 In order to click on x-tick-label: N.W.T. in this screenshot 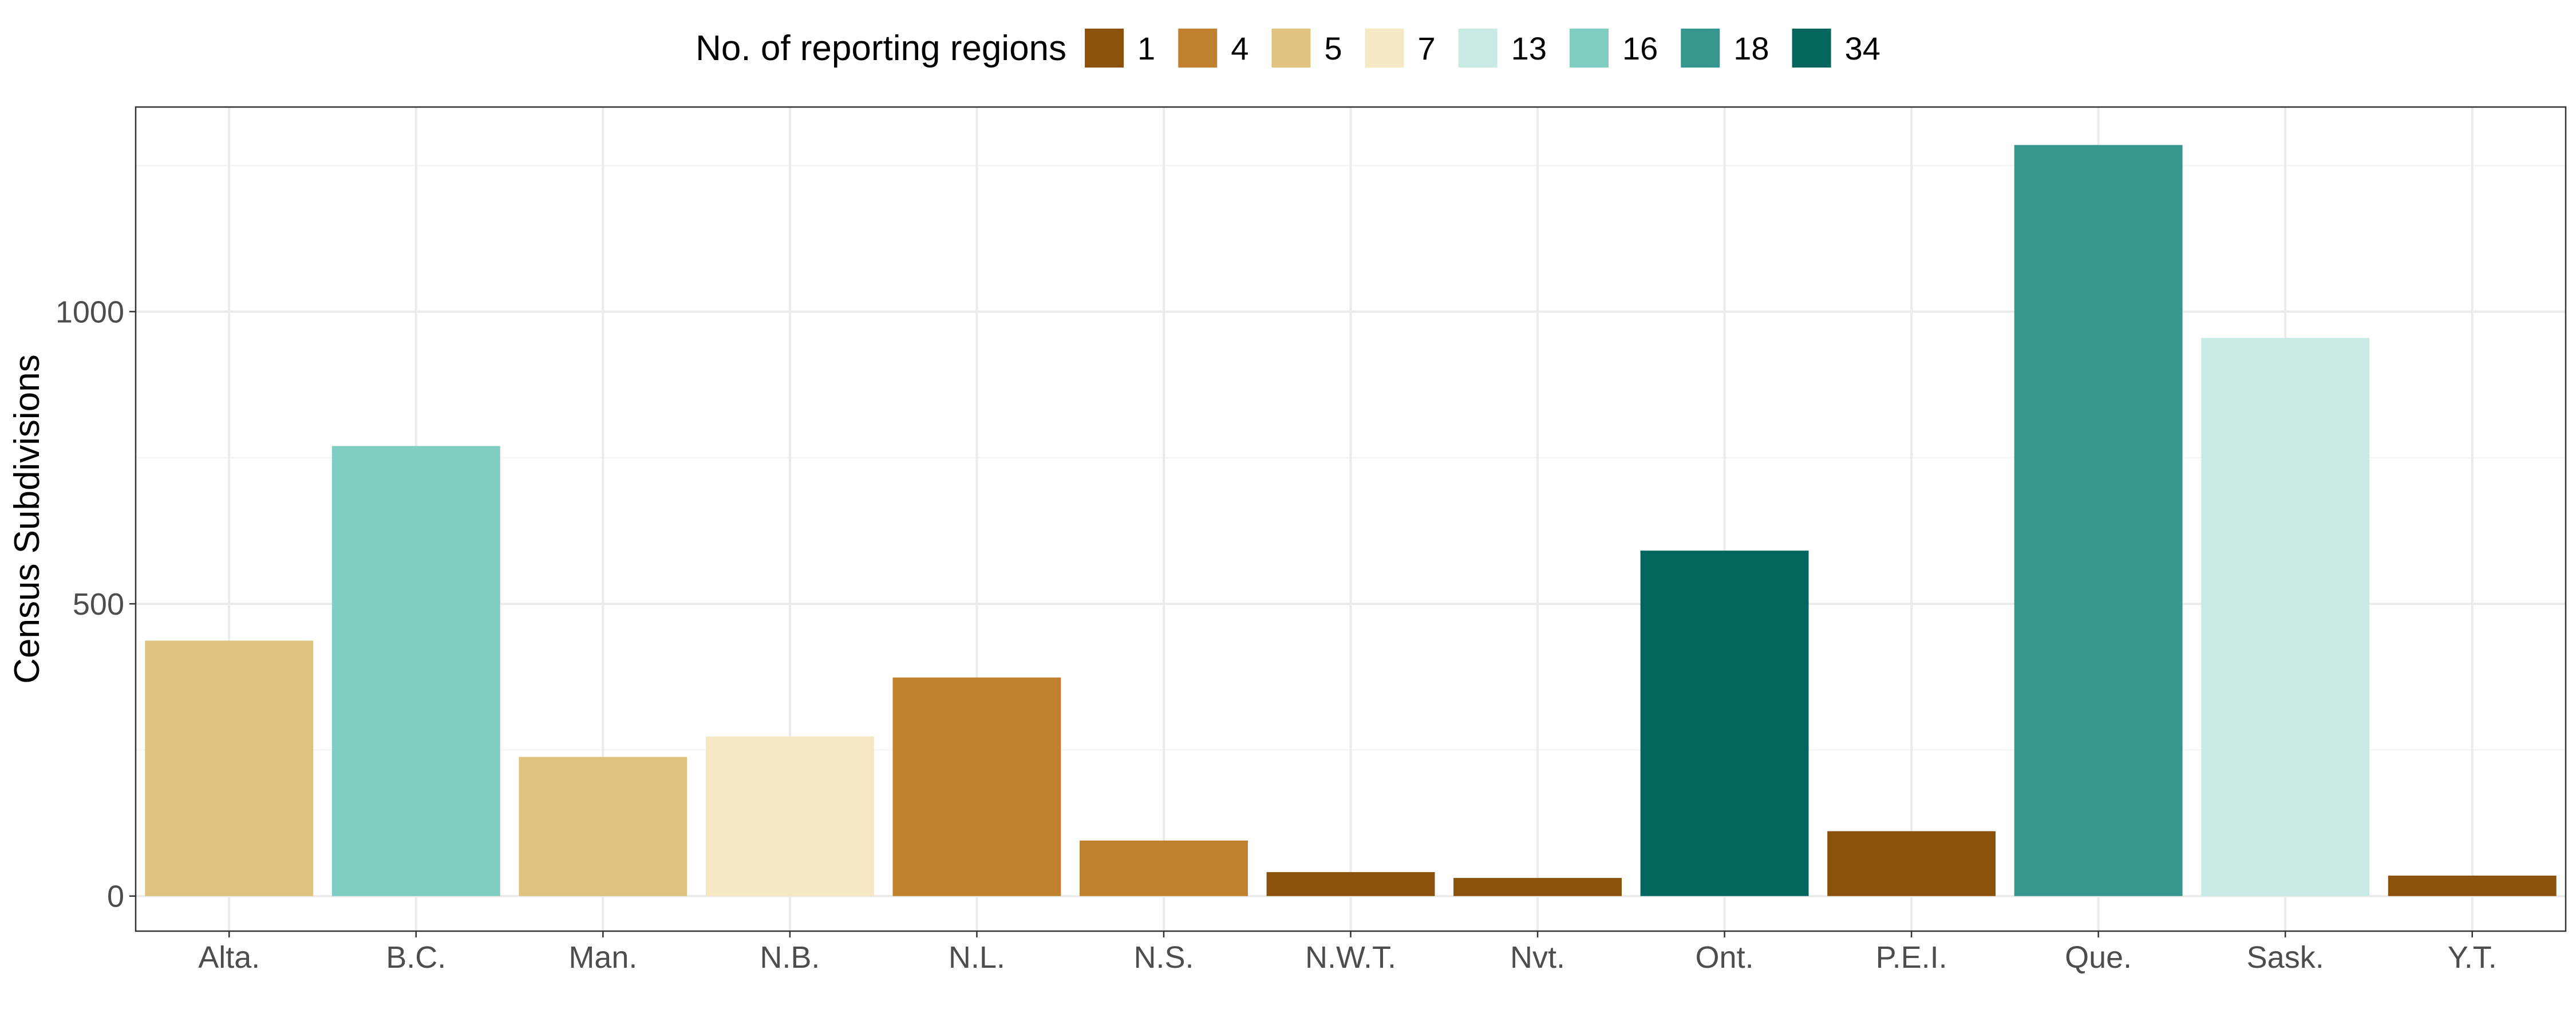, I will do `click(1350, 958)`.